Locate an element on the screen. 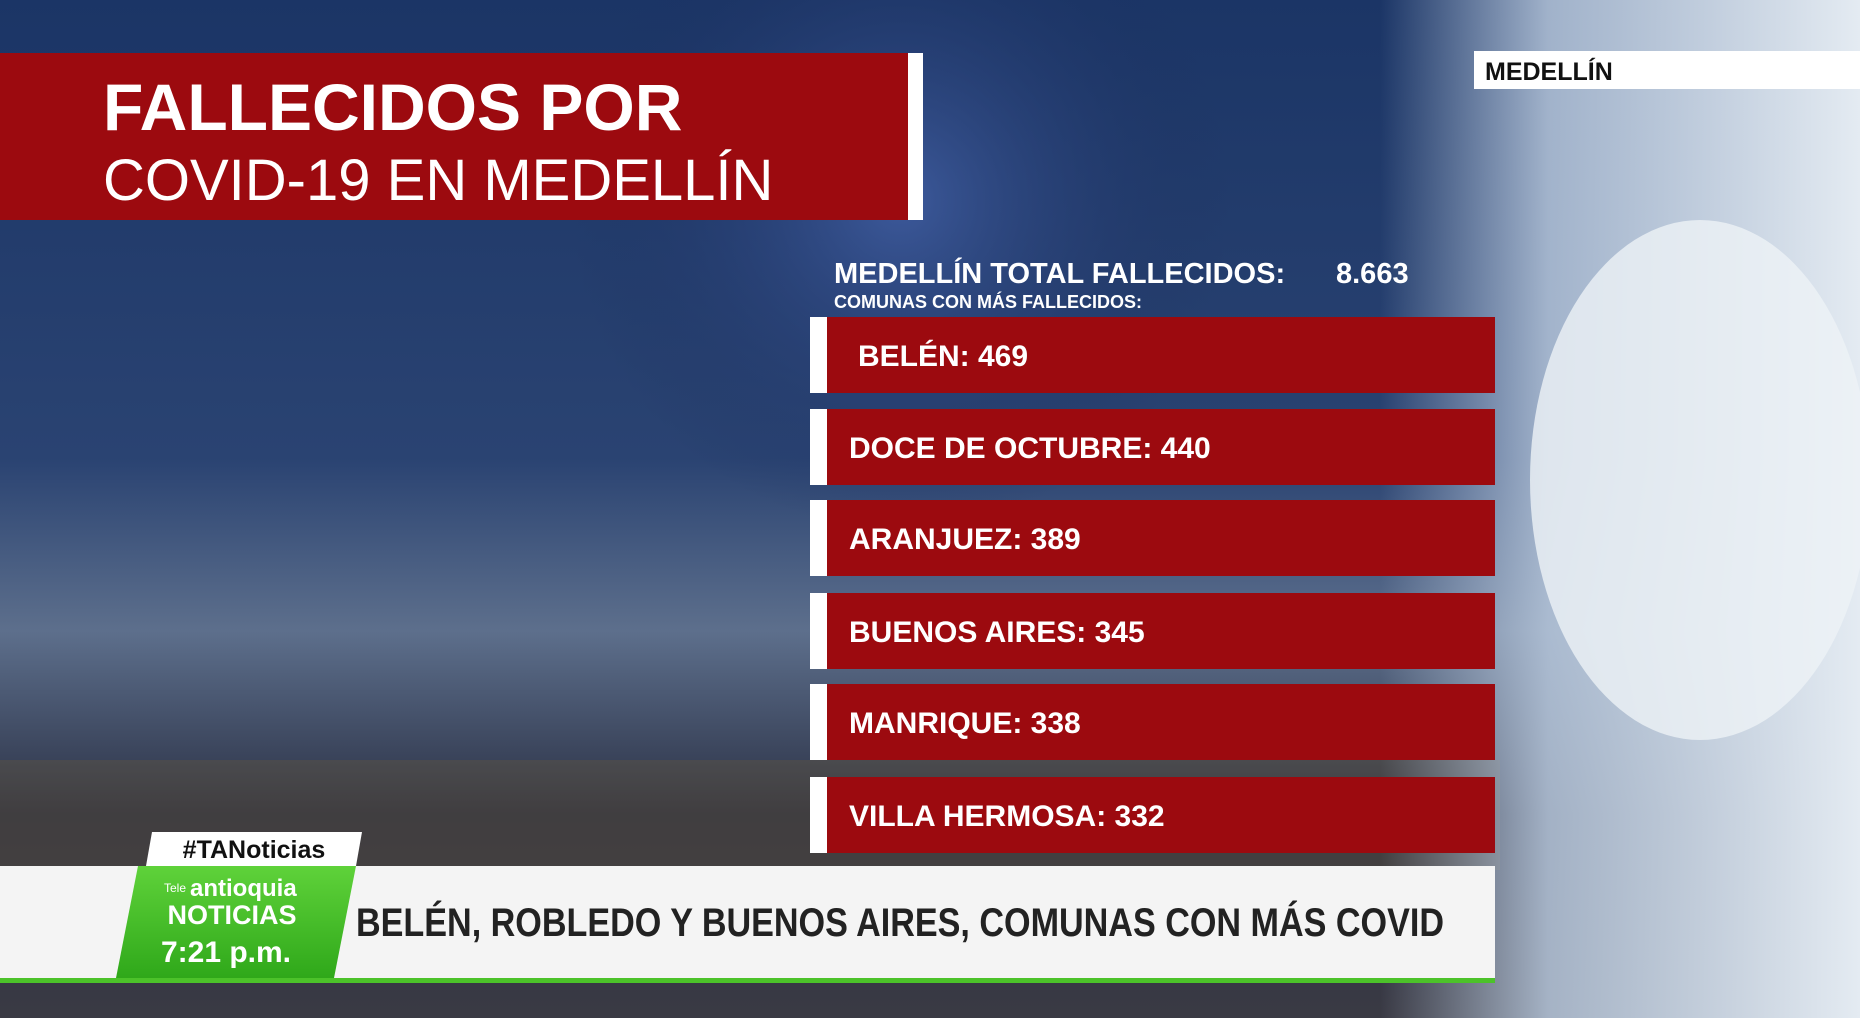 The height and width of the screenshot is (1018, 1860). list-item-label: DOCE DE OCTUBRE: 440 is located at coordinates (1030, 448).